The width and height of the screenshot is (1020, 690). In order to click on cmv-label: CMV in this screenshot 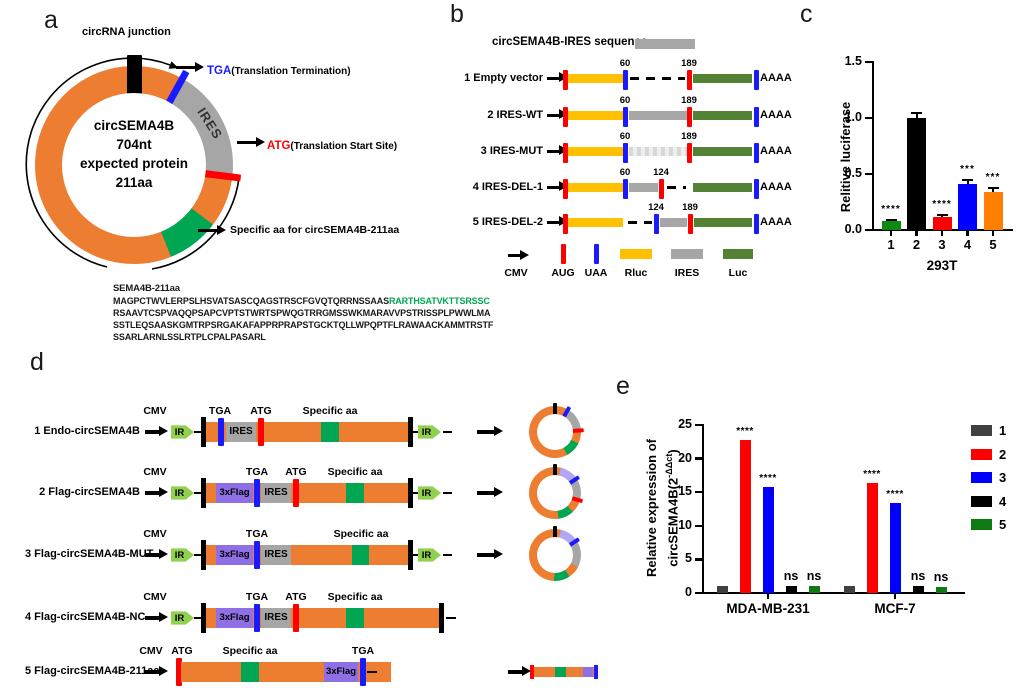, I will do `click(155, 411)`.